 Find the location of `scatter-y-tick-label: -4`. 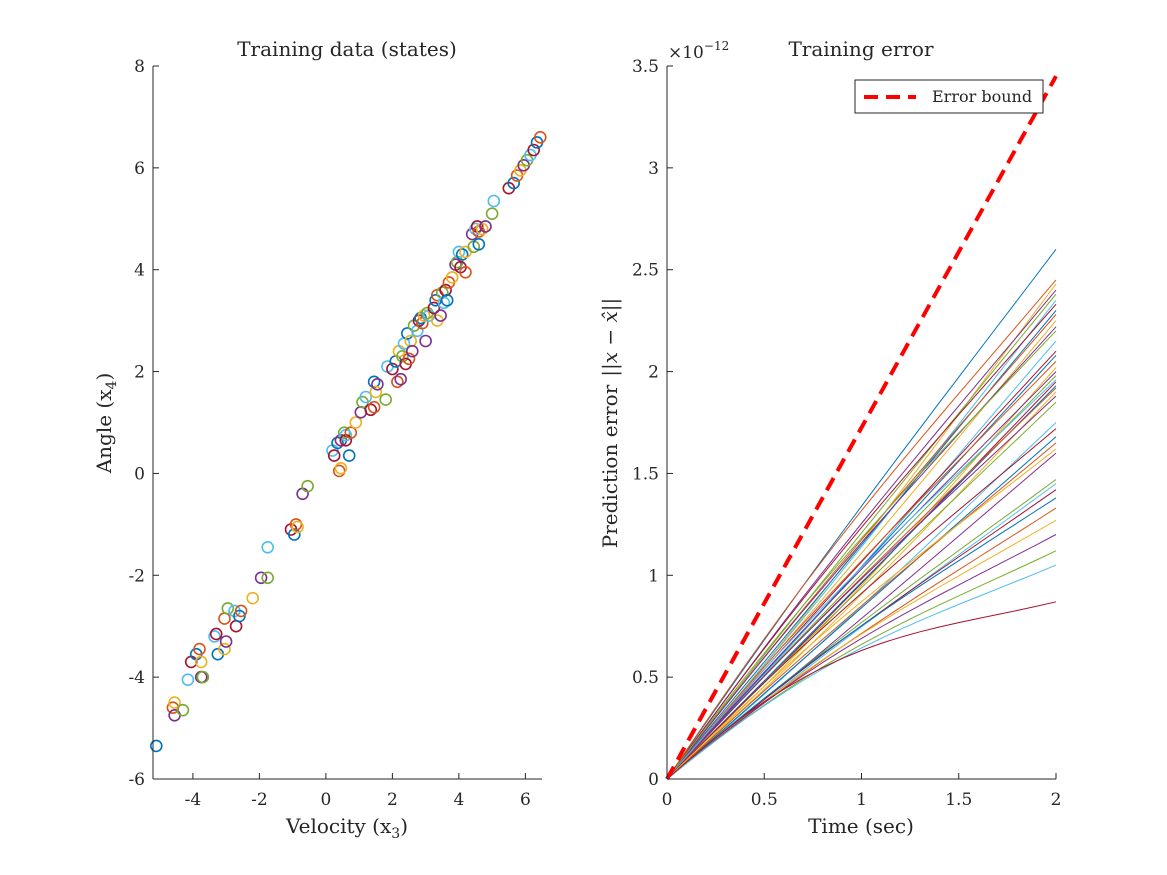

scatter-y-tick-label: -4 is located at coordinates (136, 678).